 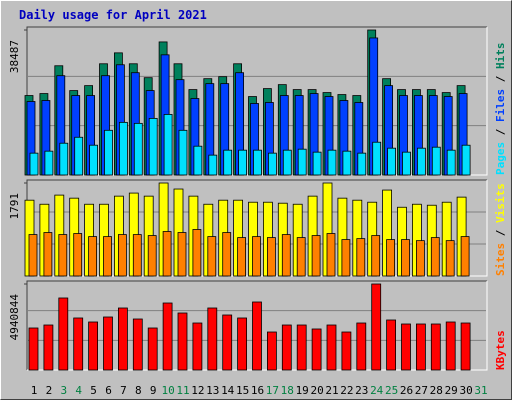 What do you see at coordinates (212, 390) in the screenshot?
I see `x-tick-label: 13` at bounding box center [212, 390].